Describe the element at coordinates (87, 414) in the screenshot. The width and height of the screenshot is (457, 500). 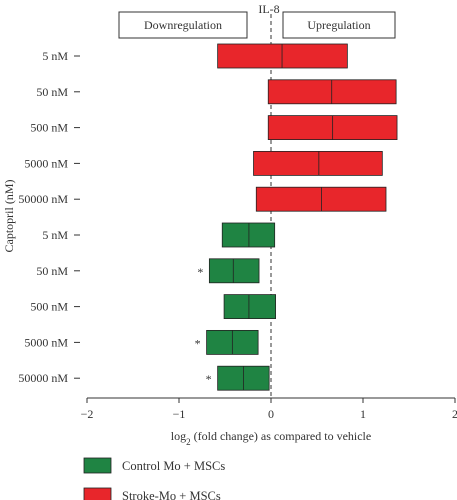
I see `x-tick-label: −2` at that location.